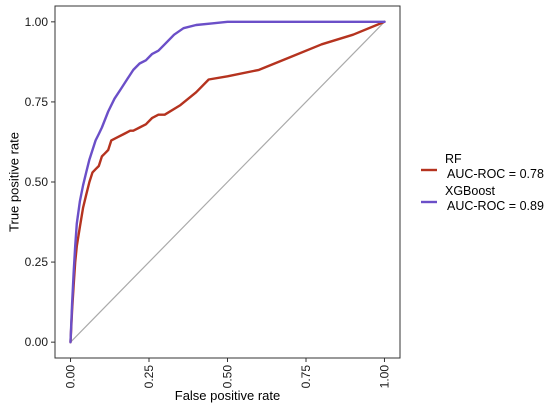  I want to click on y-tick-label: 0.75, so click(37, 102).